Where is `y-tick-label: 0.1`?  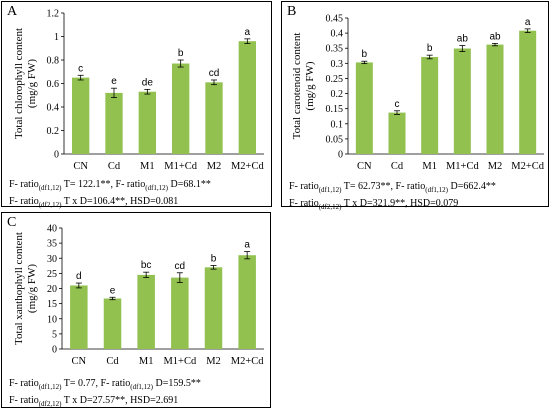 y-tick-label: 0.1 is located at coordinates (337, 124).